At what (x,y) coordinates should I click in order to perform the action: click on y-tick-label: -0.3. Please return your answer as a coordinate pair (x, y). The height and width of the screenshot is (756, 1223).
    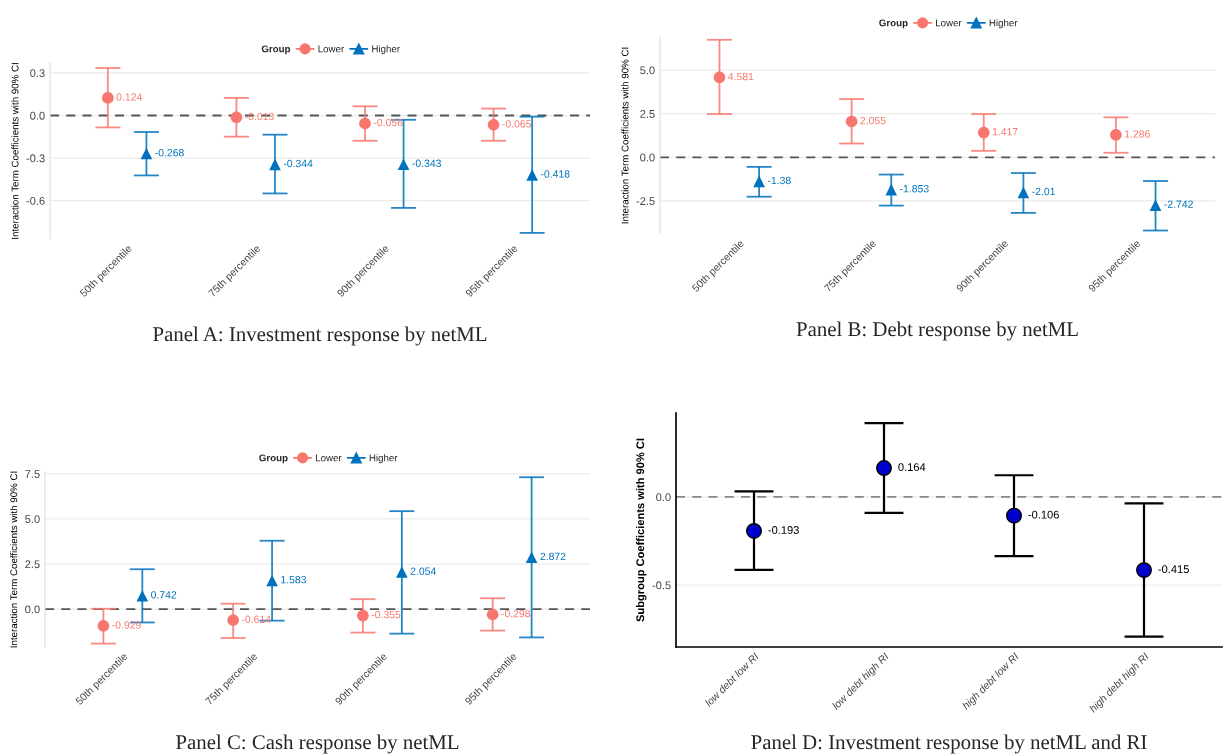
    Looking at the image, I should click on (35, 158).